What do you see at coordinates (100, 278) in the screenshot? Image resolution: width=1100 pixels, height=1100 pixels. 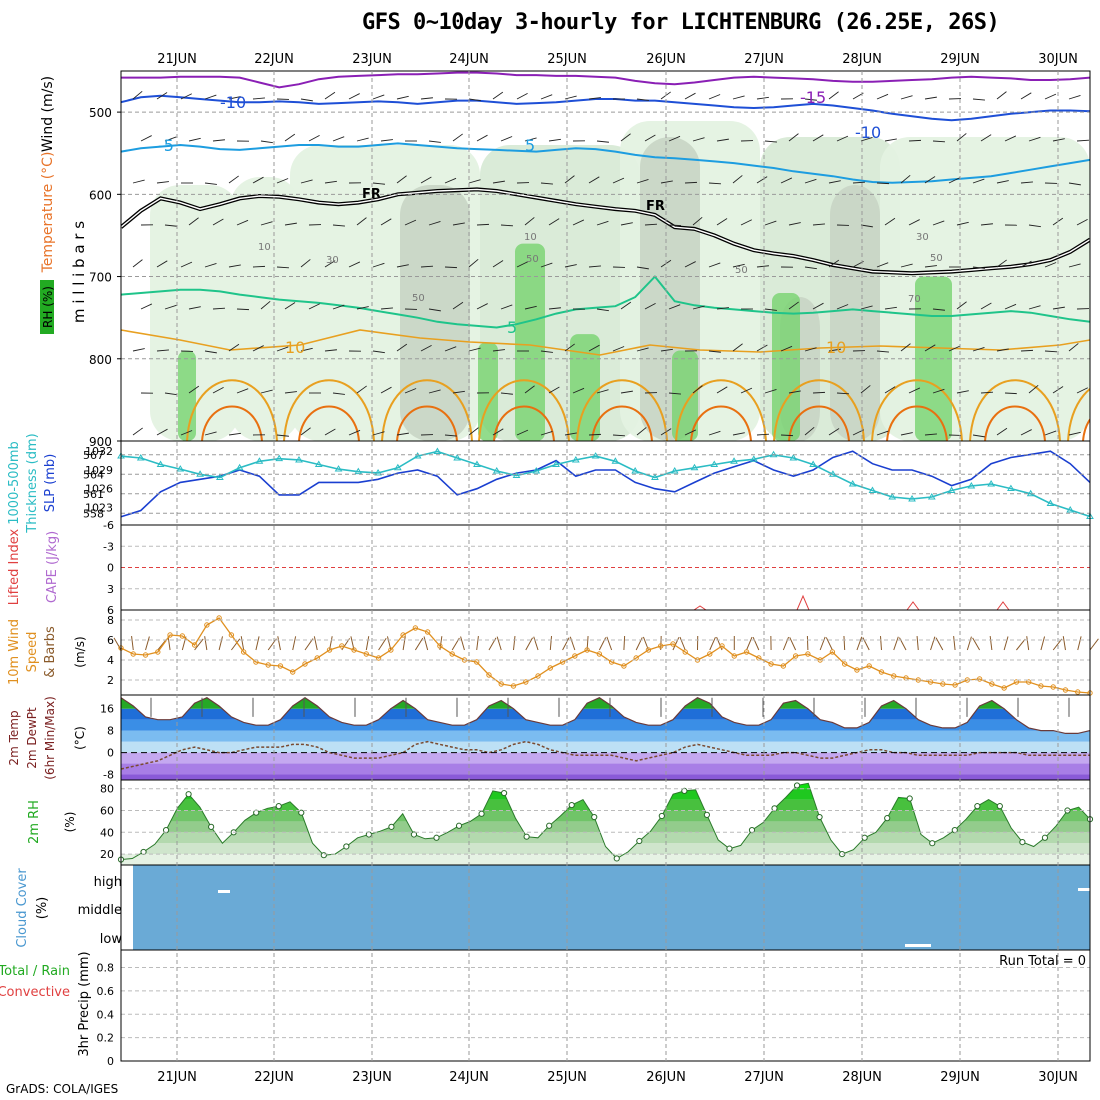 I see `y-tick-label: 700` at bounding box center [100, 278].